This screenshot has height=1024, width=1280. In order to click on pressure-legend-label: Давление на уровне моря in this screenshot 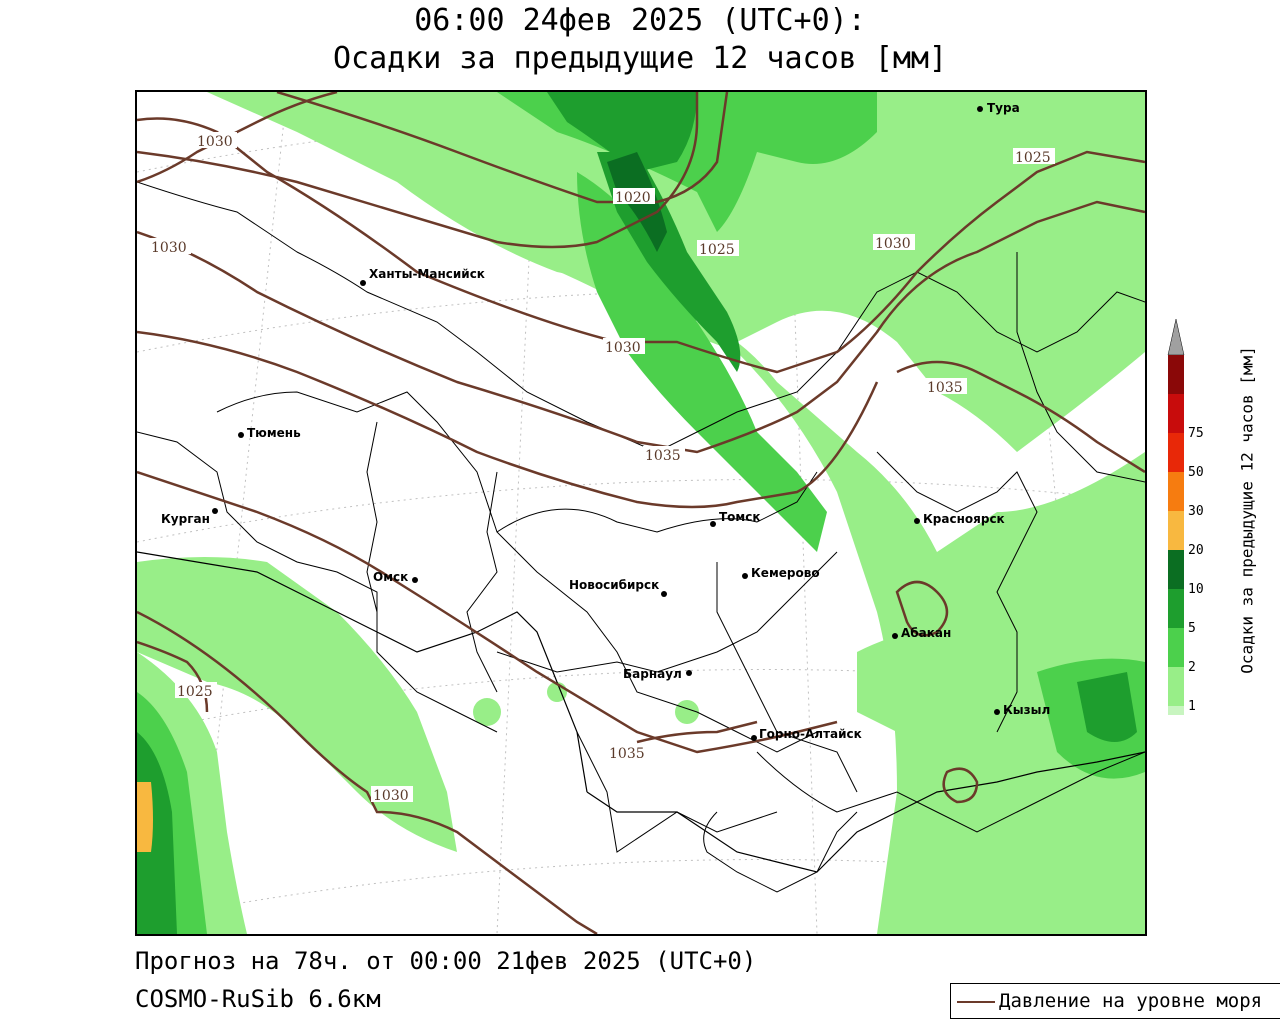, I will do `click(1131, 1001)`.